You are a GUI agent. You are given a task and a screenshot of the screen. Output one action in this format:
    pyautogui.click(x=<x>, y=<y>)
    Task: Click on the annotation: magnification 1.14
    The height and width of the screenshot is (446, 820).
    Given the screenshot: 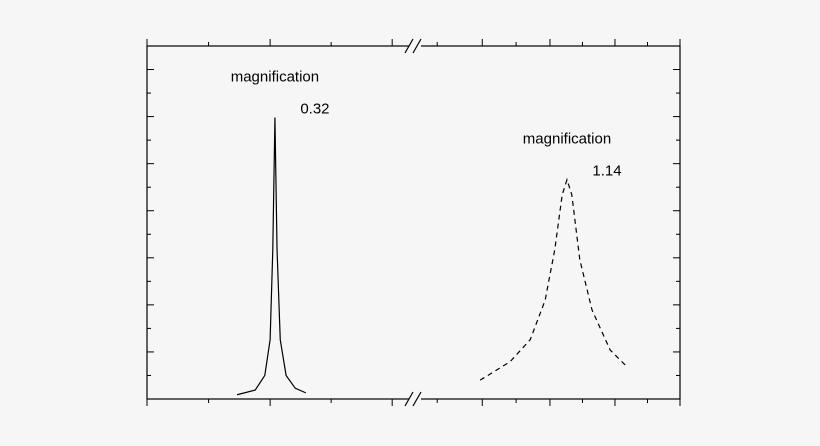 What is the action you would take?
    pyautogui.click(x=572, y=155)
    